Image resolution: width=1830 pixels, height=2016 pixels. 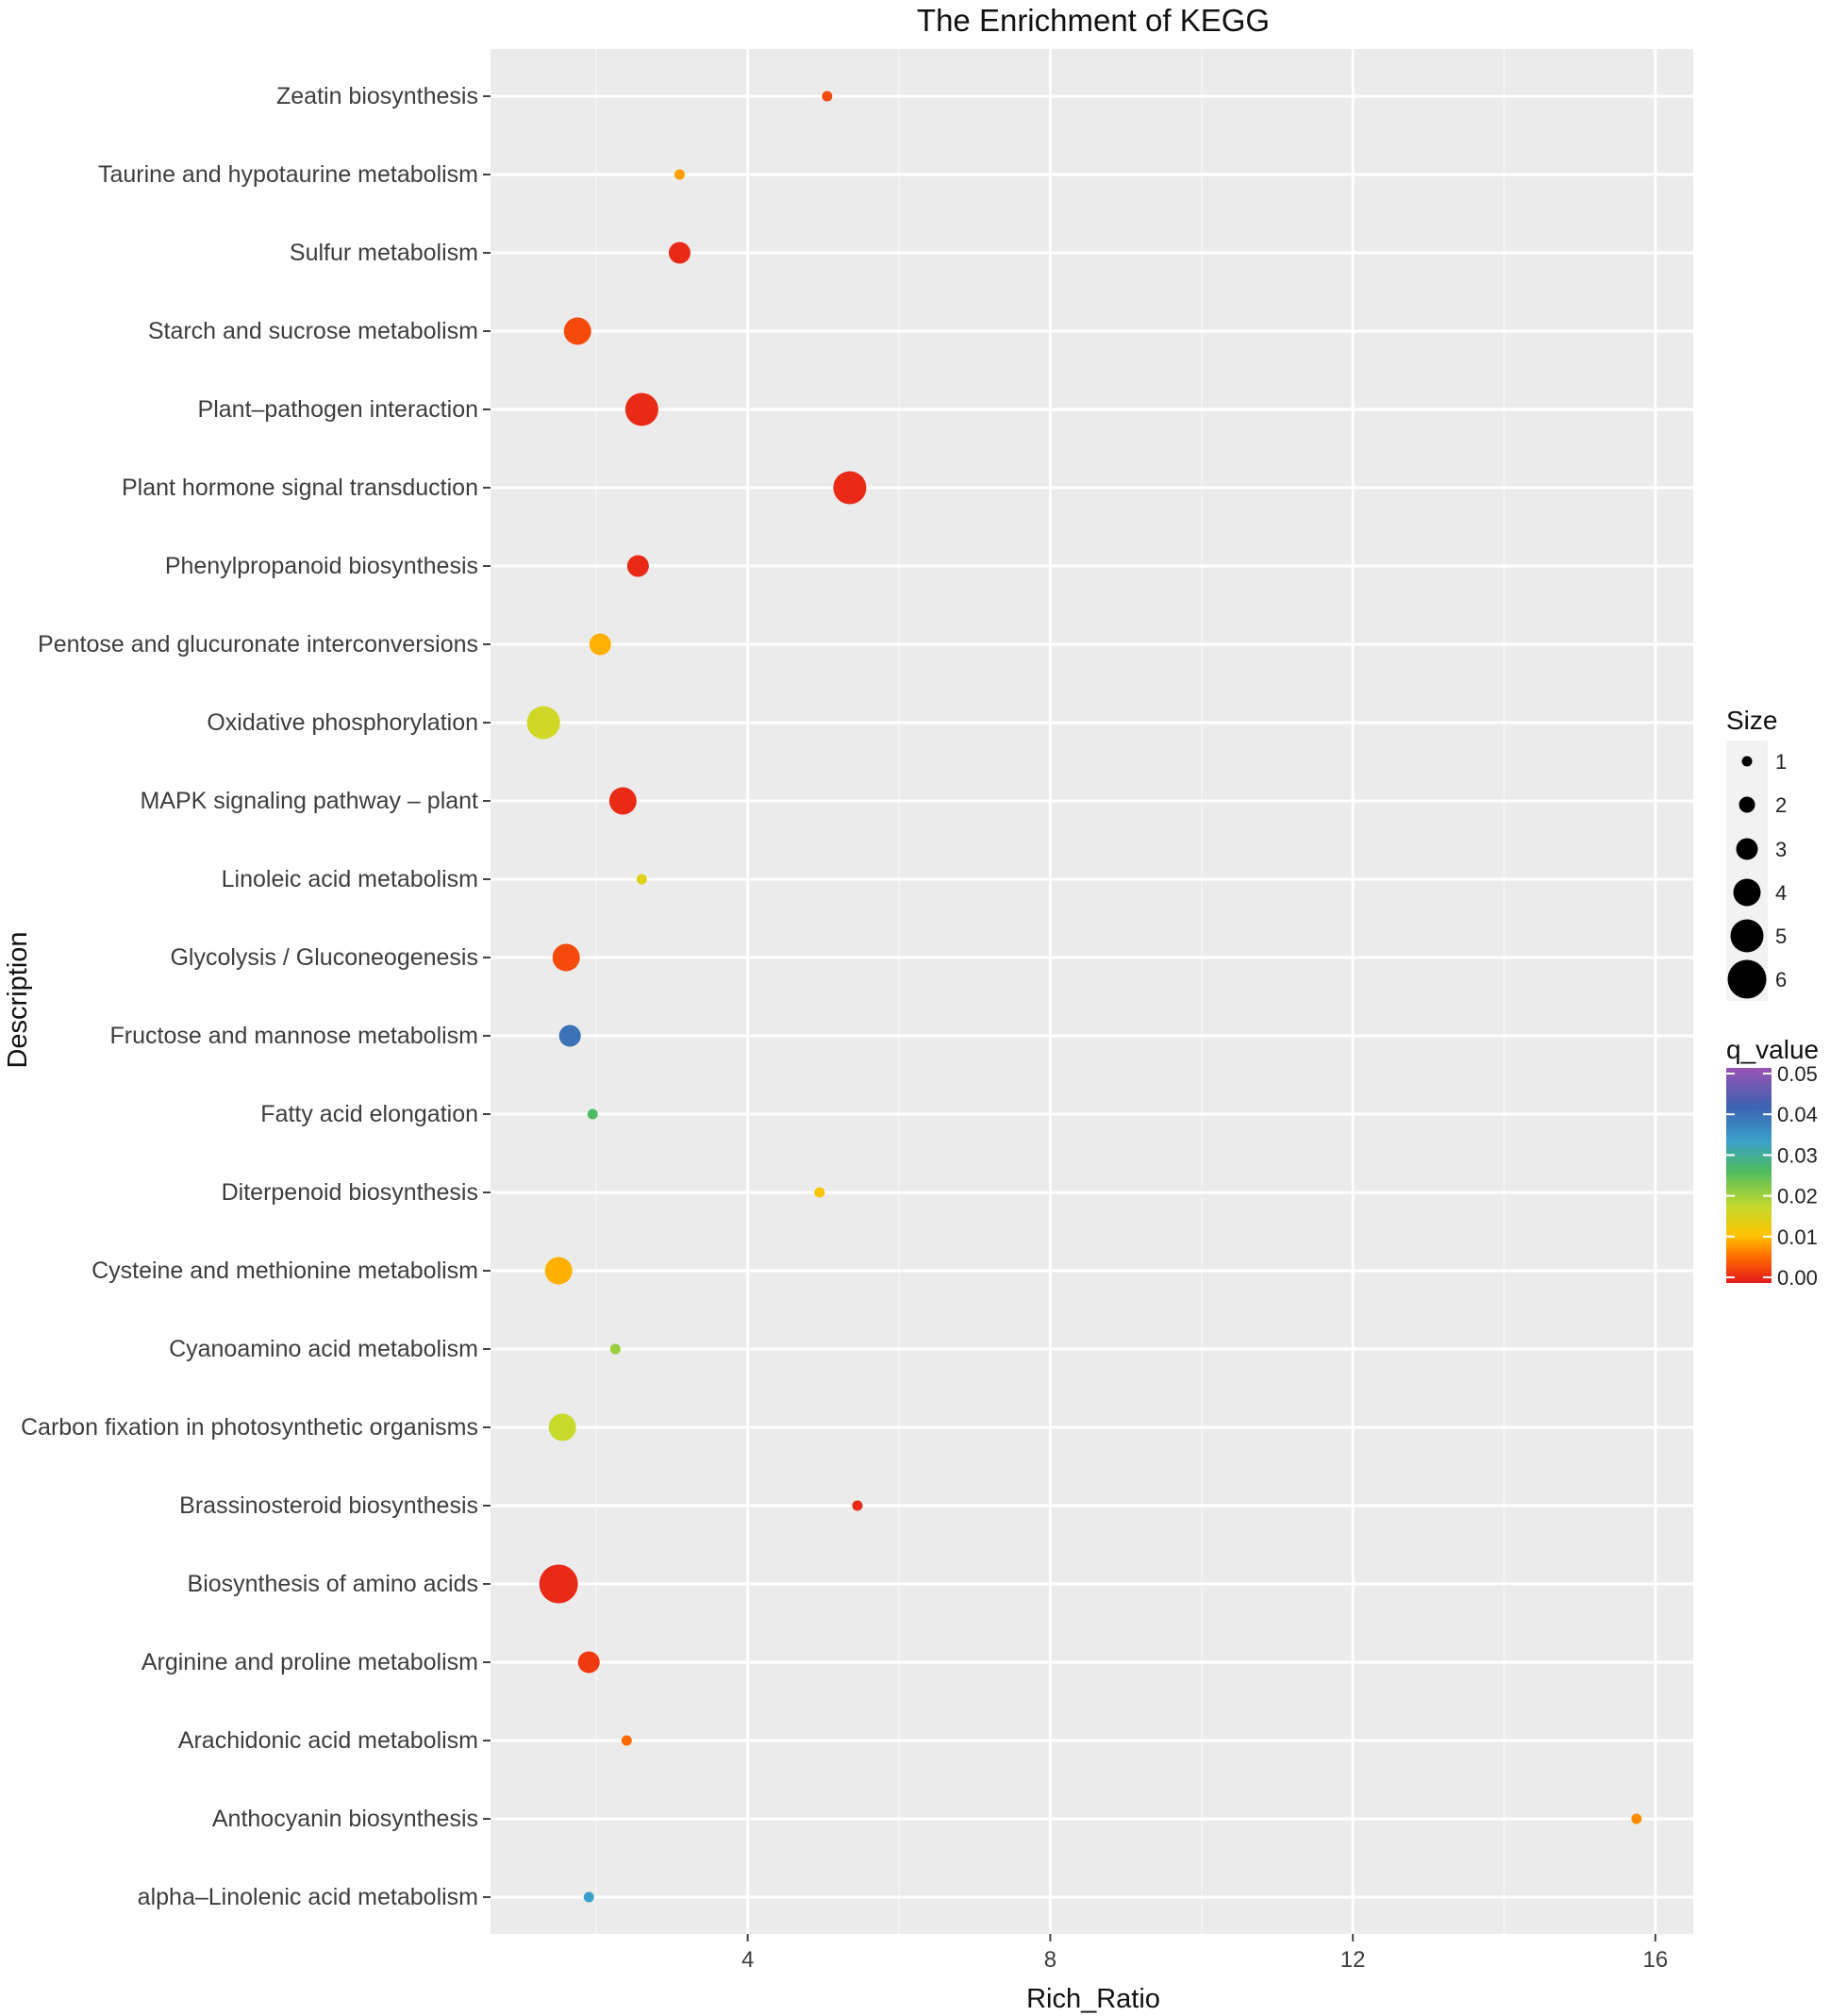 What do you see at coordinates (324, 957) in the screenshot?
I see `y-tick-label: Glycolysis / Gluconeogenesis` at bounding box center [324, 957].